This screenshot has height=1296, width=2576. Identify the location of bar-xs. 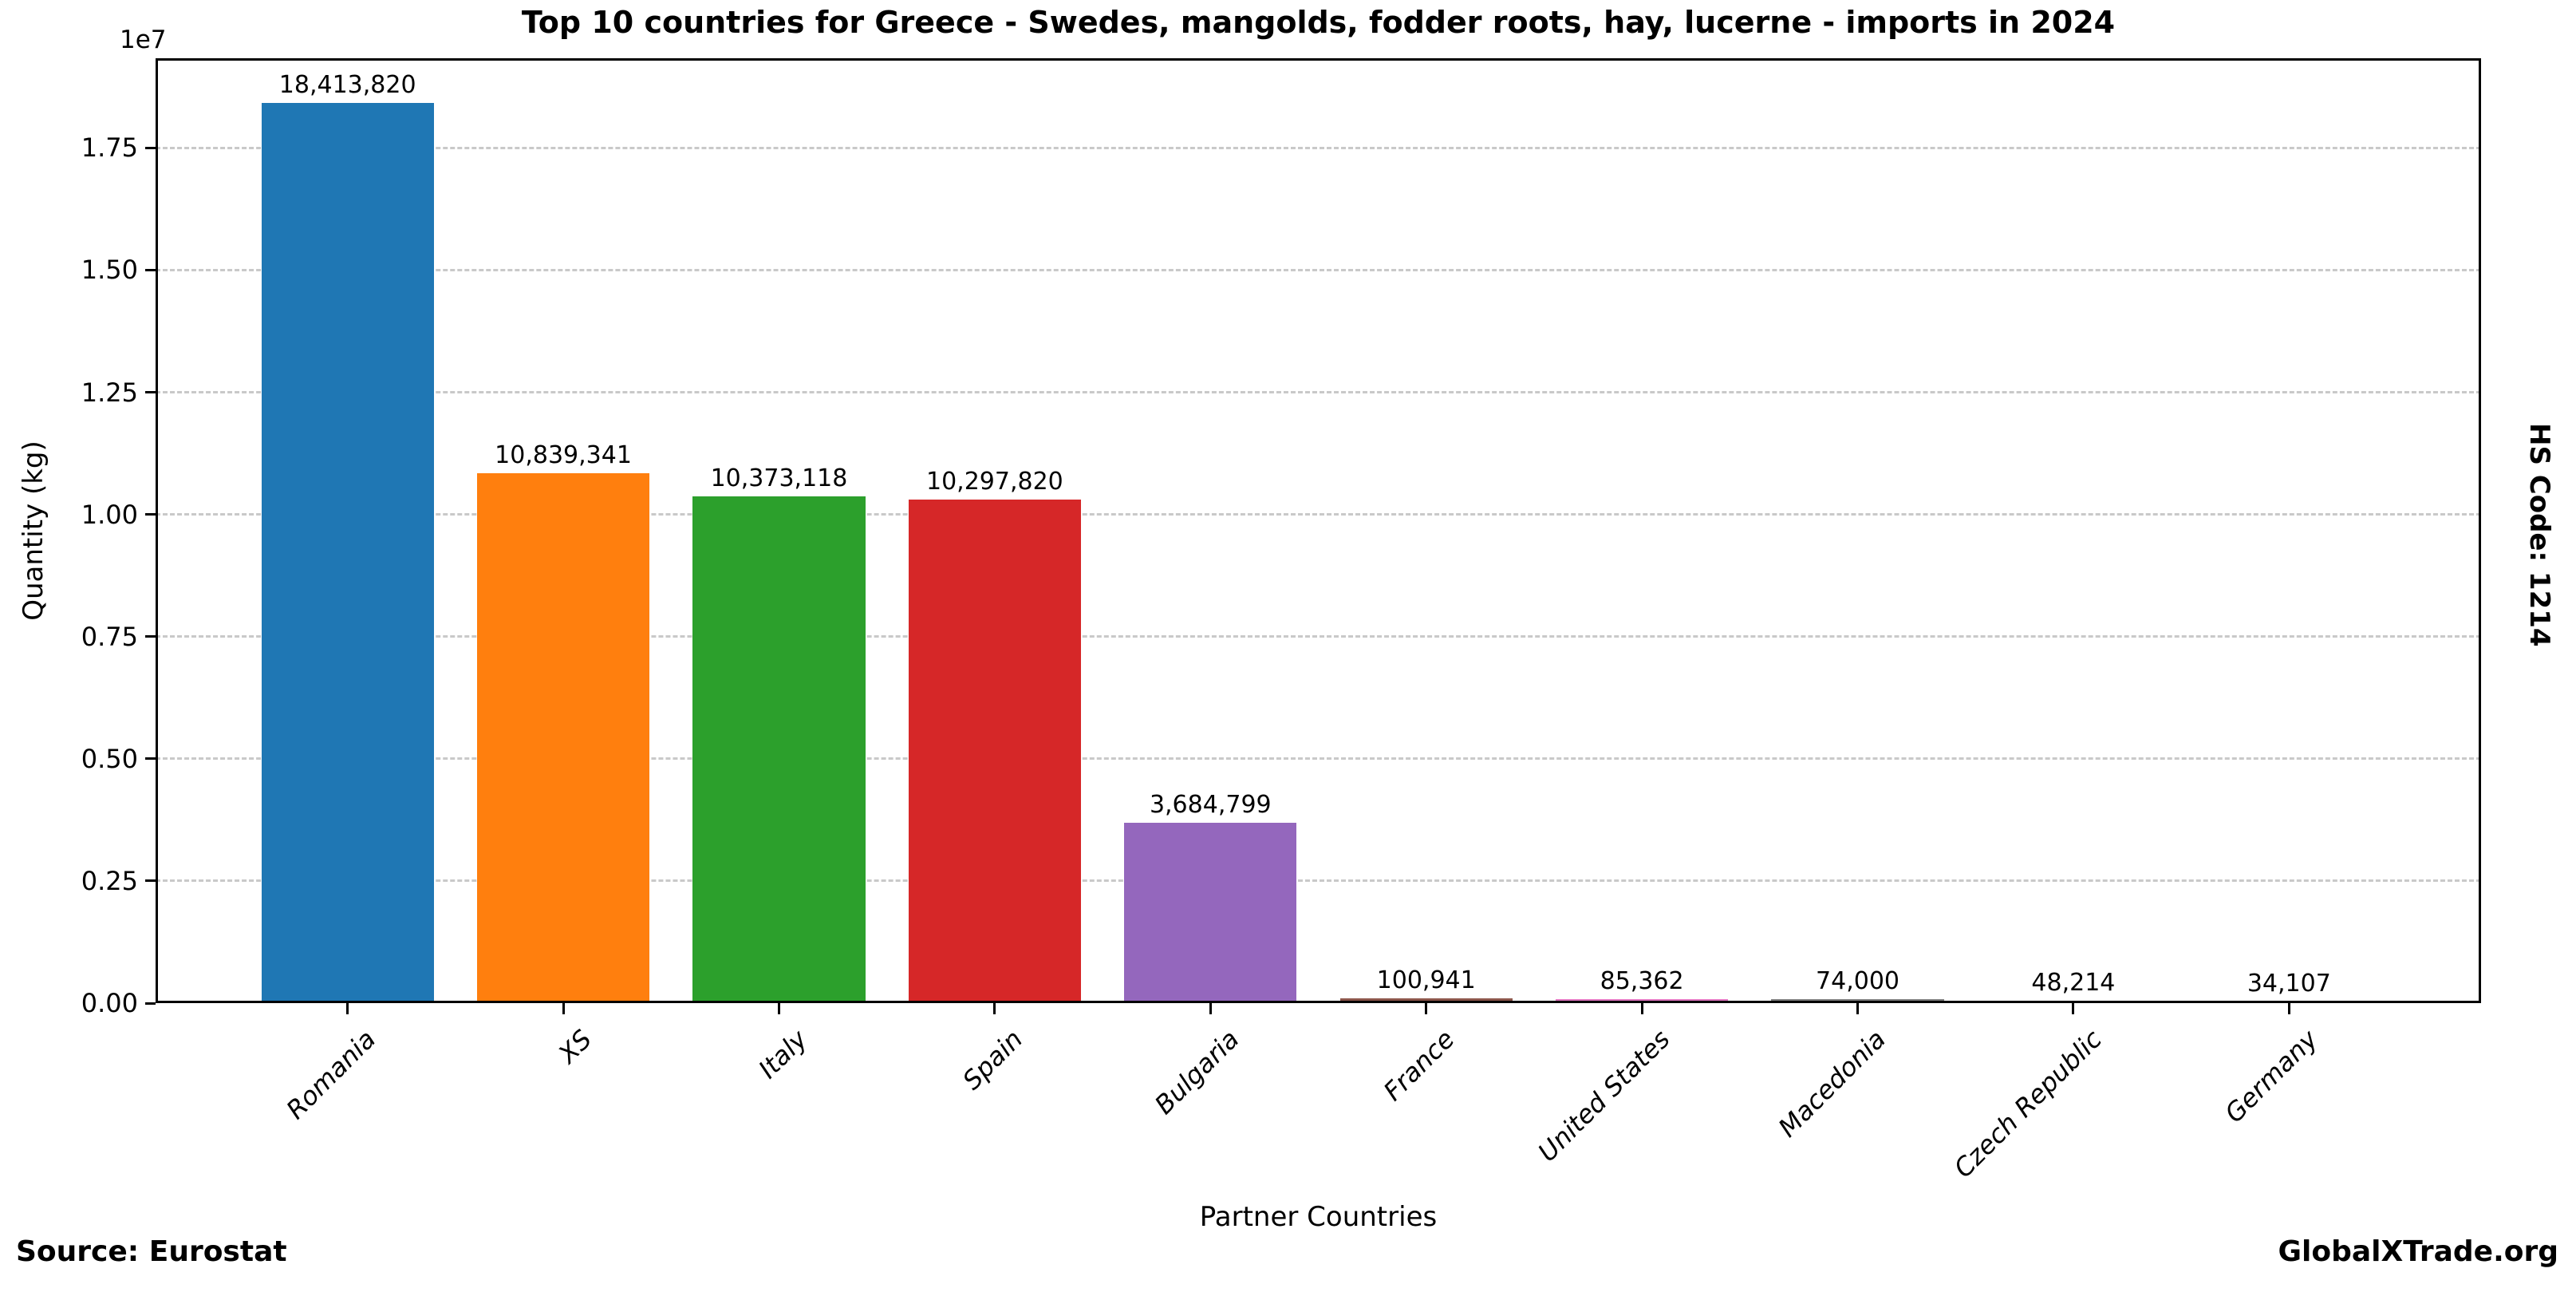
(563, 738).